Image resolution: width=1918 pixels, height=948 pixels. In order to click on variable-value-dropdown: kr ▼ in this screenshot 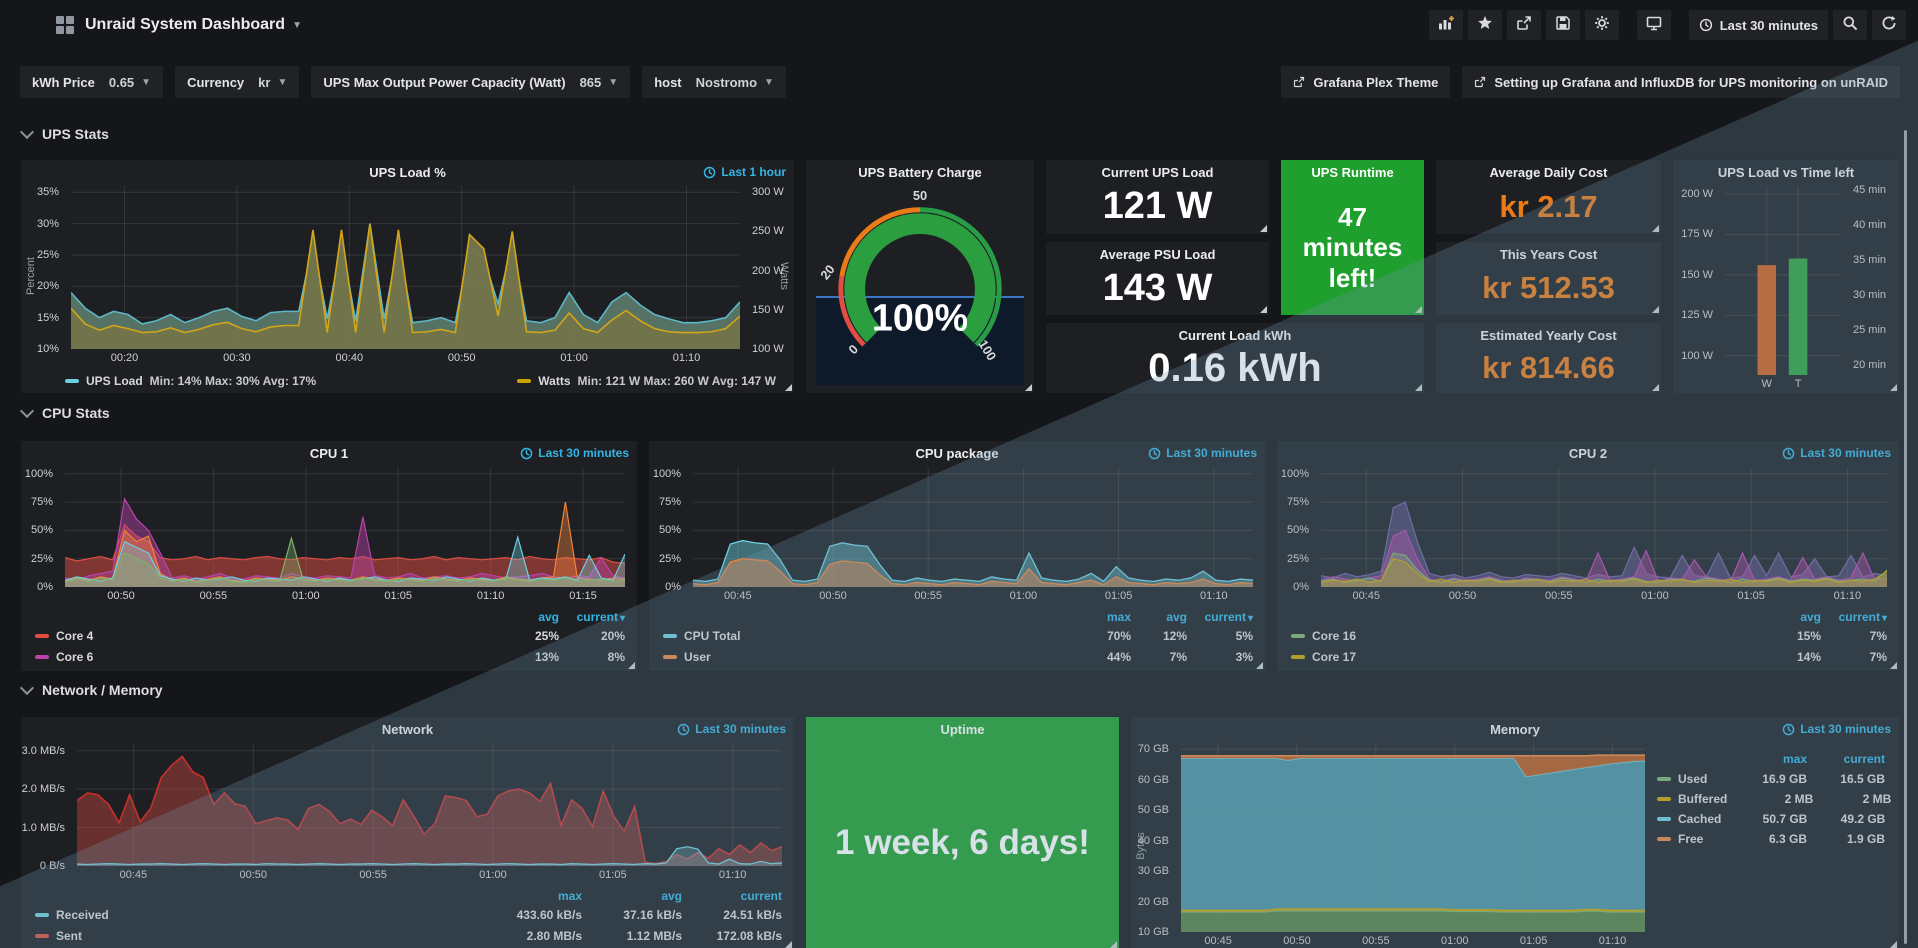, I will do `click(273, 82)`.